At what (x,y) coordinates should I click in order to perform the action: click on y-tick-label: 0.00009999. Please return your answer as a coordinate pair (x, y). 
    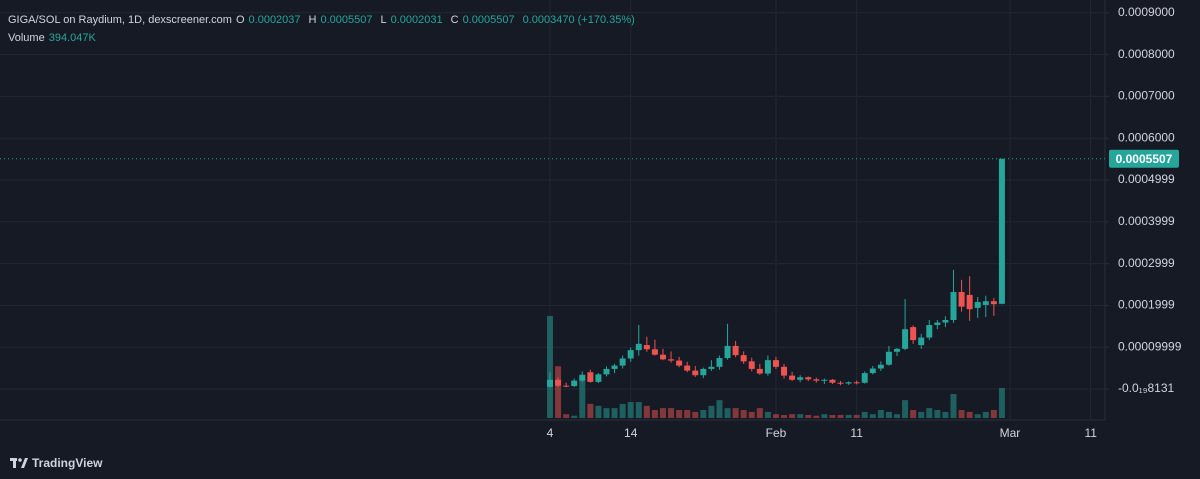
    Looking at the image, I should click on (1150, 346).